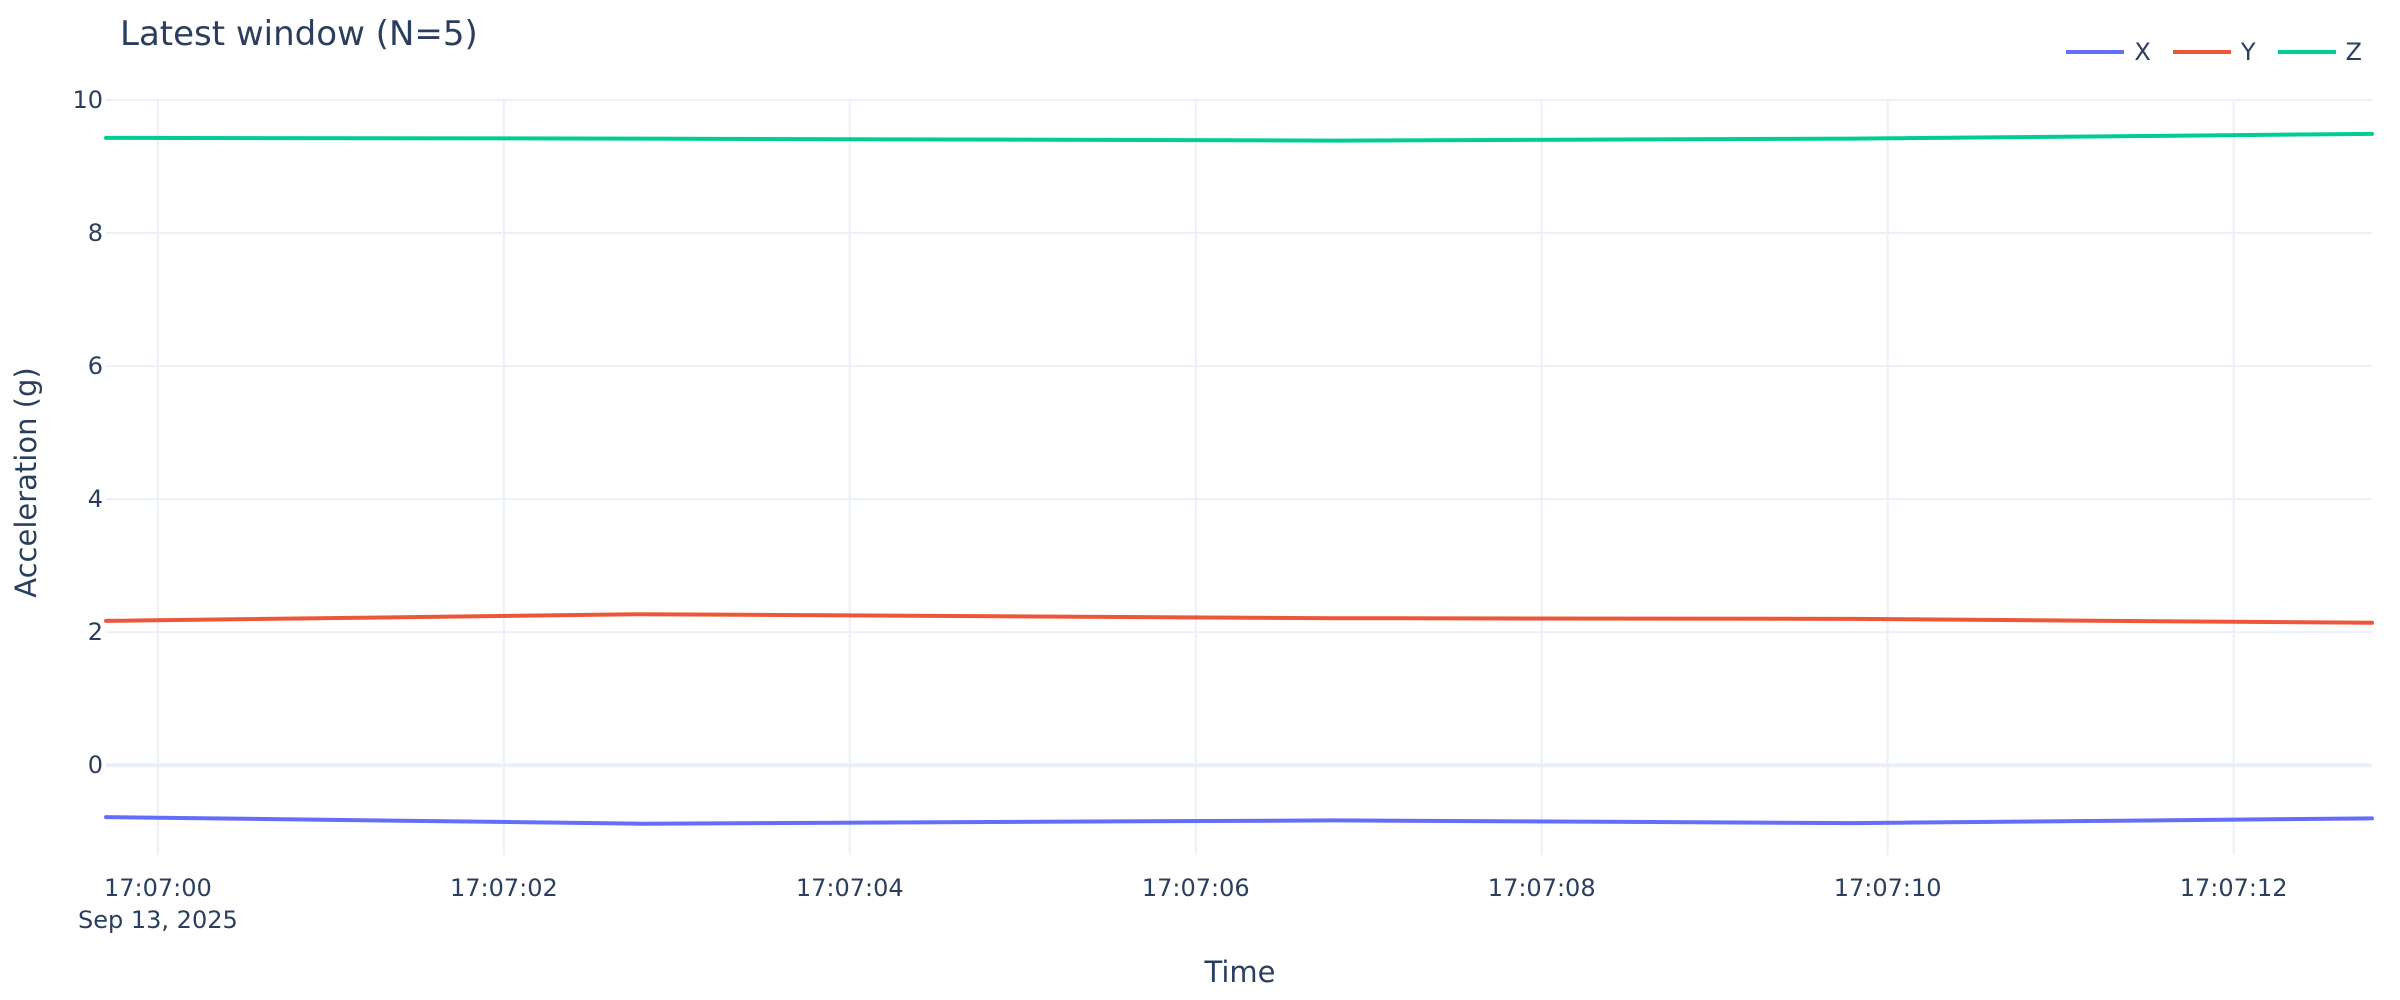 This screenshot has width=2400, height=1000. What do you see at coordinates (95, 632) in the screenshot?
I see `y-tick-label: 2` at bounding box center [95, 632].